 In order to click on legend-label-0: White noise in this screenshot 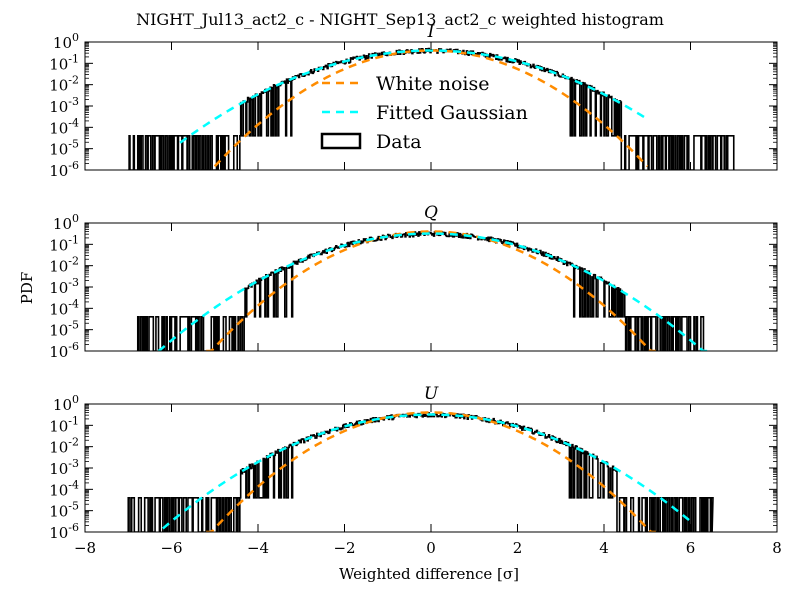, I will do `click(433, 84)`.